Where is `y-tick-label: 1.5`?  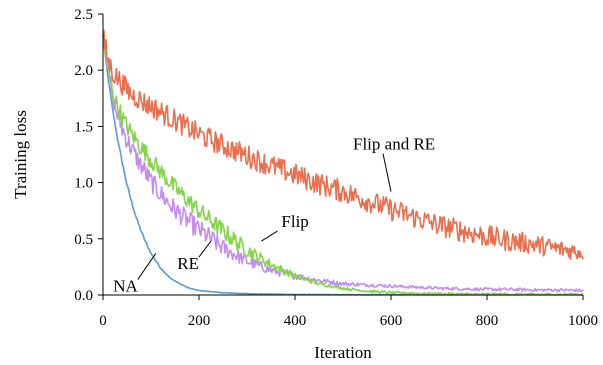
y-tick-label: 1.5 is located at coordinates (83, 127).